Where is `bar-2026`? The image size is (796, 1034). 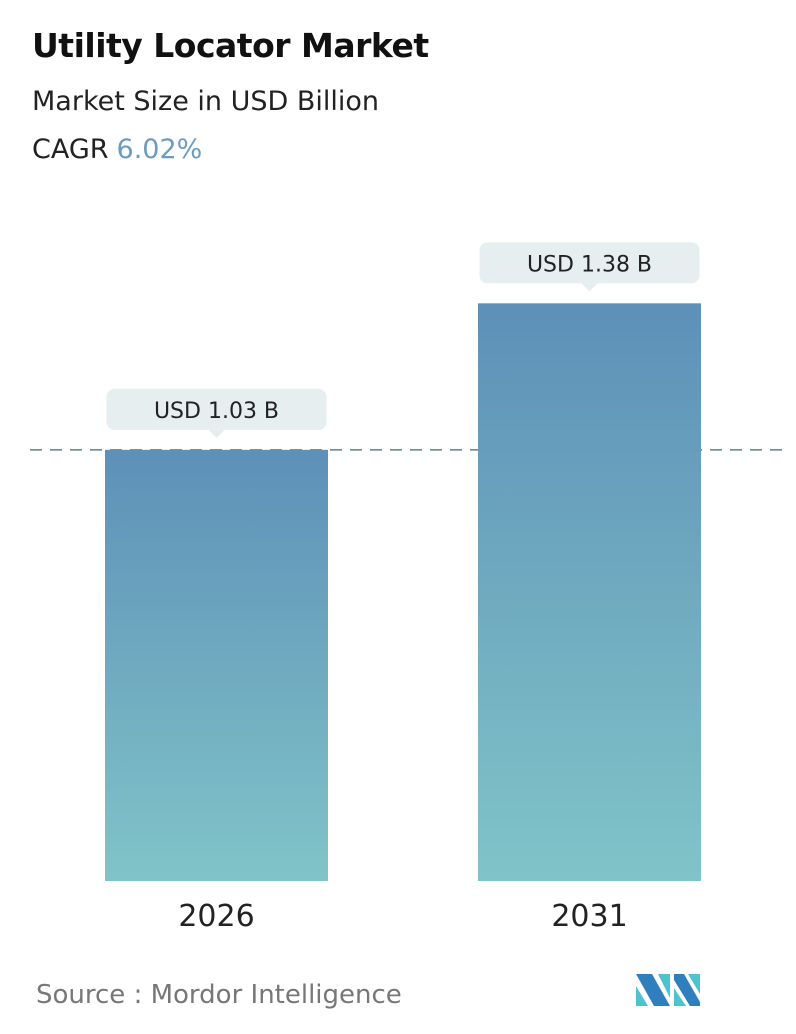
bar-2026 is located at coordinates (216, 665).